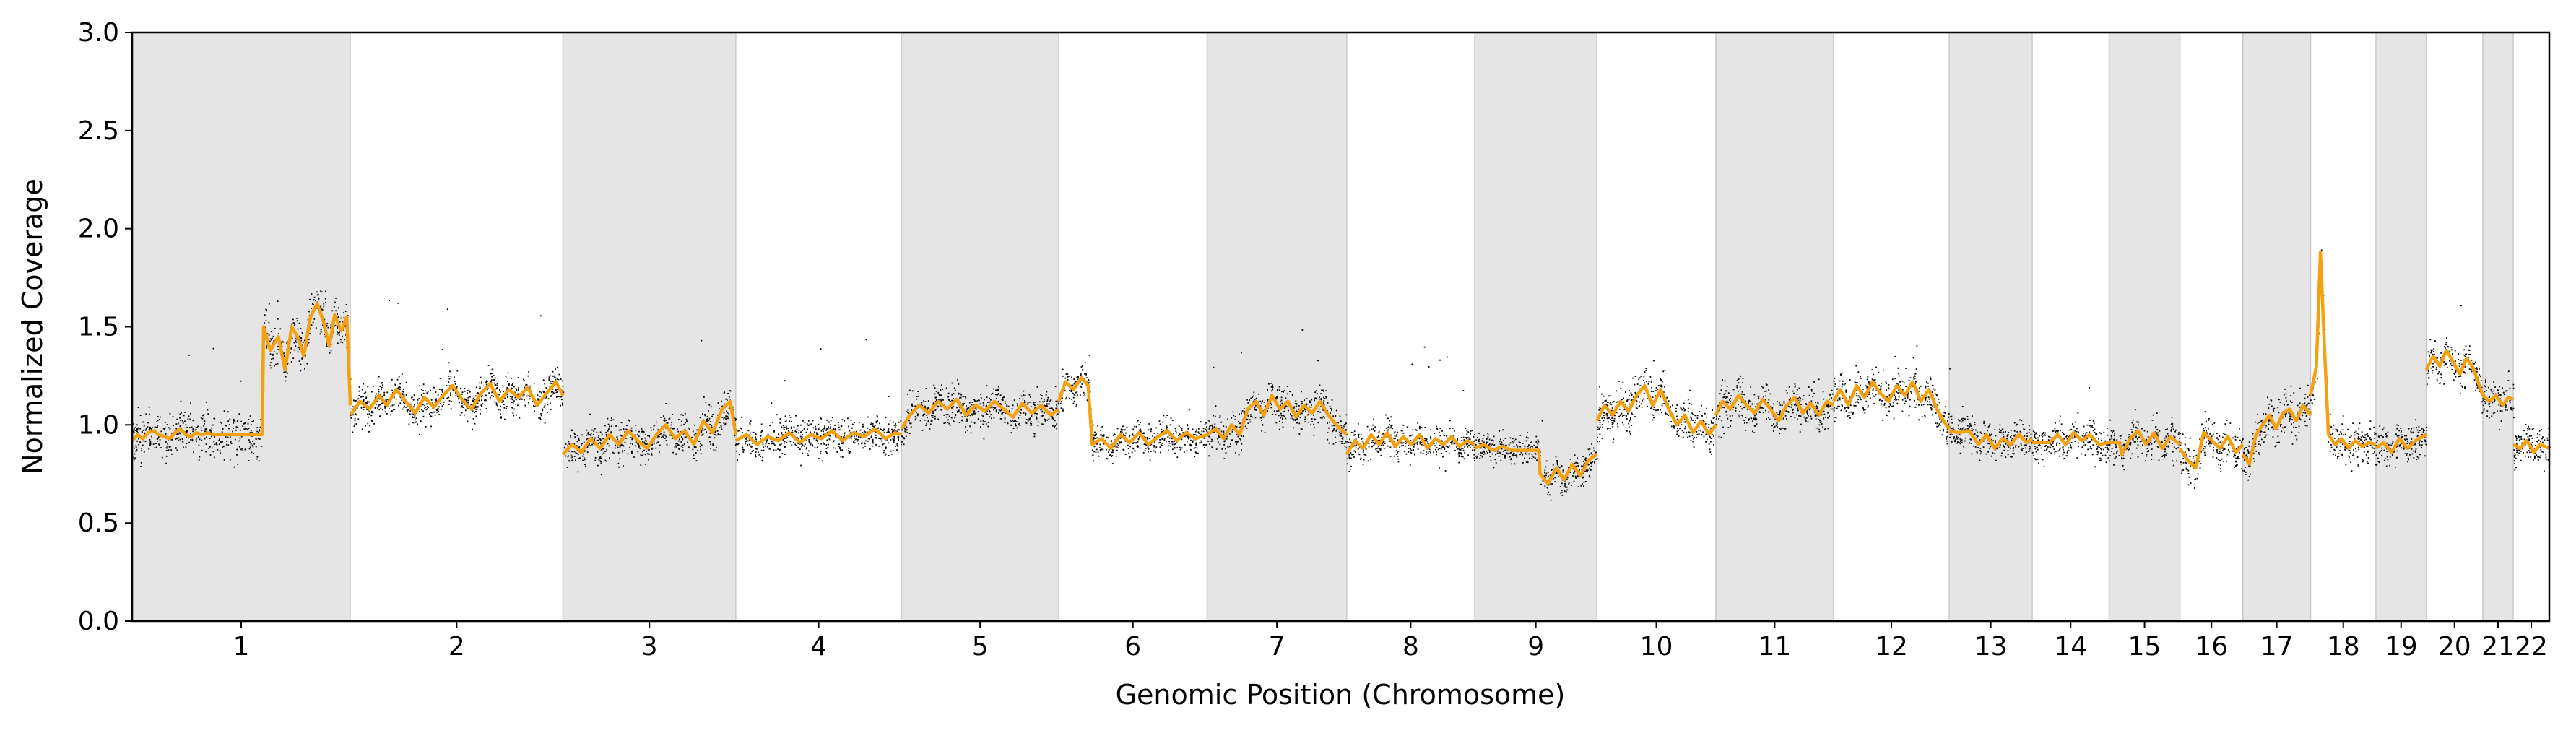  I want to click on x-tick-label-19: 19, so click(2401, 647).